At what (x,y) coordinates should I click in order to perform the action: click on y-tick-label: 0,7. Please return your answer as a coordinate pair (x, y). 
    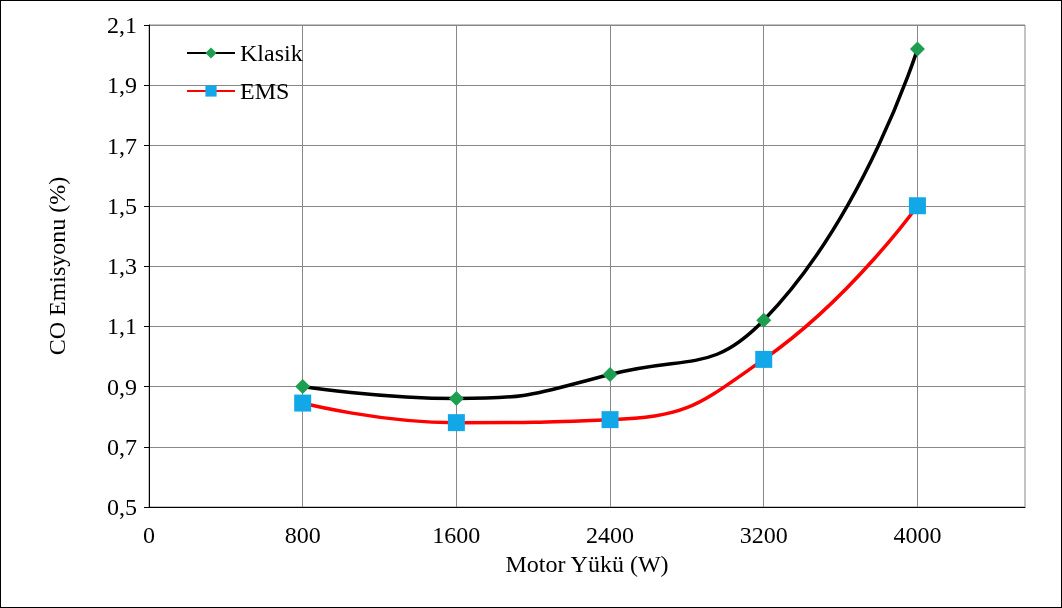
    Looking at the image, I should click on (122, 446).